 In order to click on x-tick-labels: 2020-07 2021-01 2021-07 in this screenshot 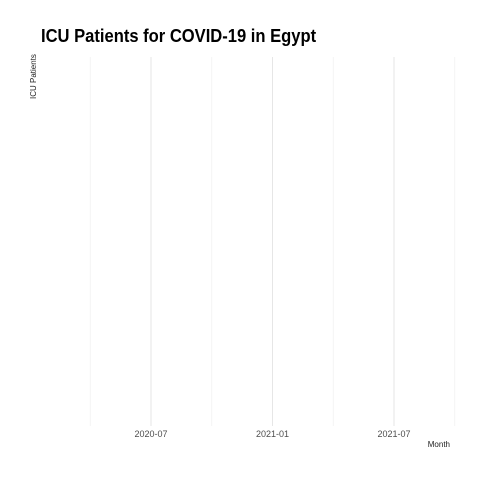, I will do `click(272, 434)`.